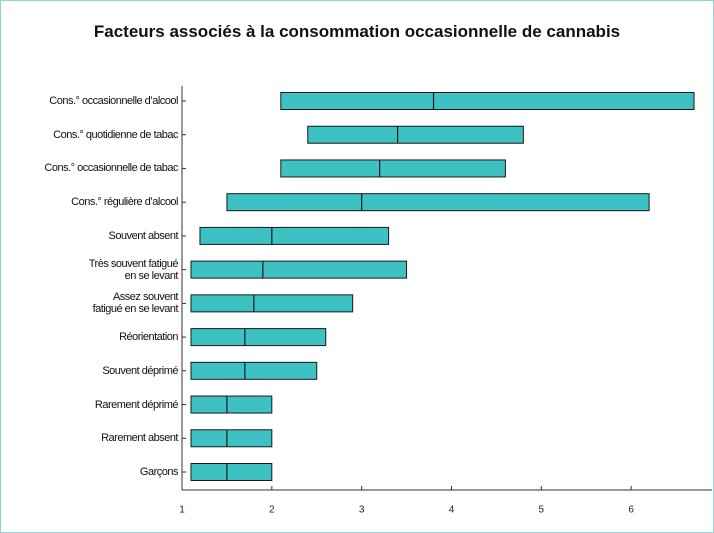  Describe the element at coordinates (139, 438) in the screenshot. I see `y-tick-label: Rarement absent` at that location.